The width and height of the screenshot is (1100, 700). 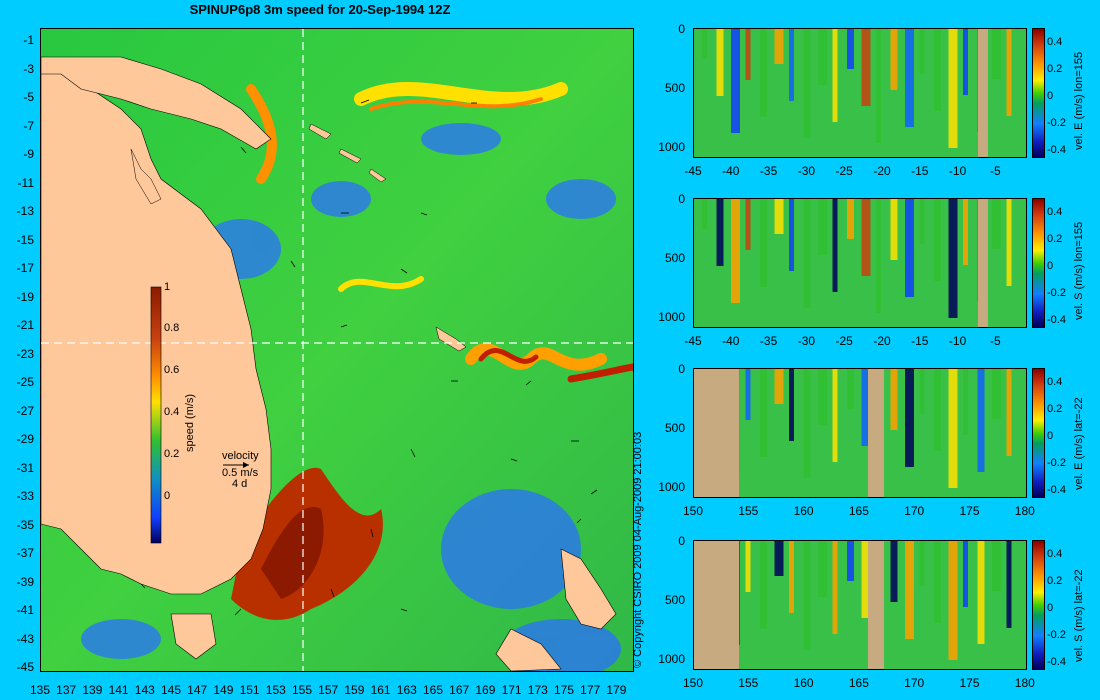 What do you see at coordinates (28, 40) in the screenshot?
I see `latitude-tick: -1` at bounding box center [28, 40].